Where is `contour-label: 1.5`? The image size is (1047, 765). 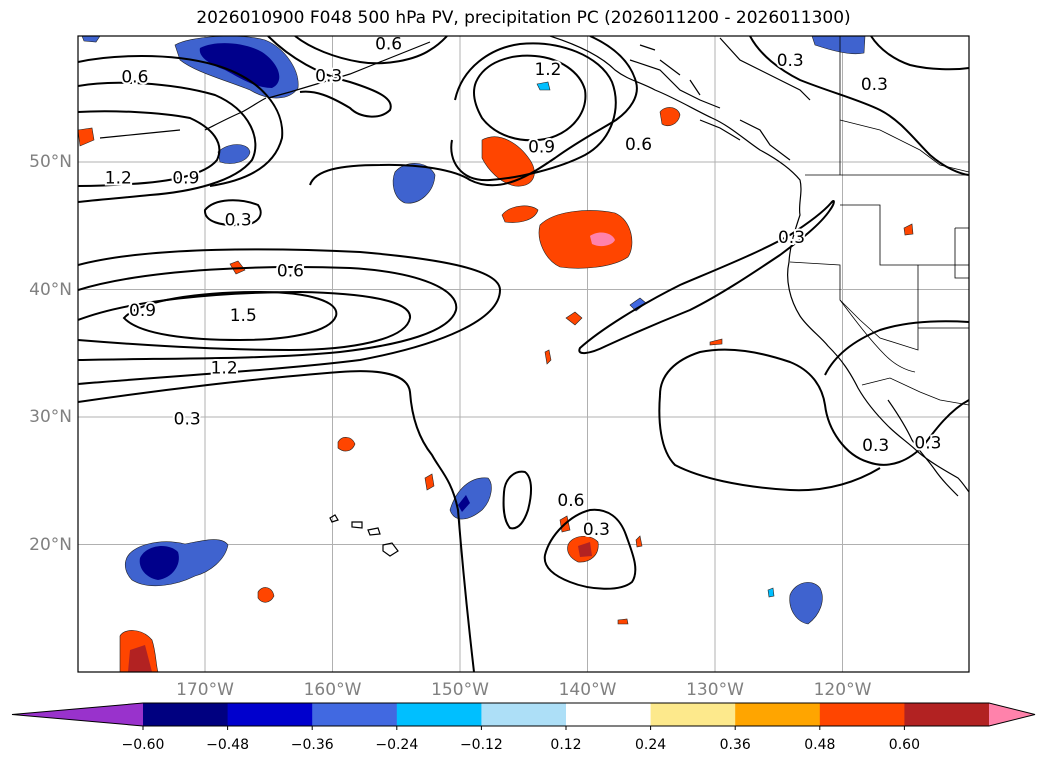
contour-label: 1.5 is located at coordinates (243, 316).